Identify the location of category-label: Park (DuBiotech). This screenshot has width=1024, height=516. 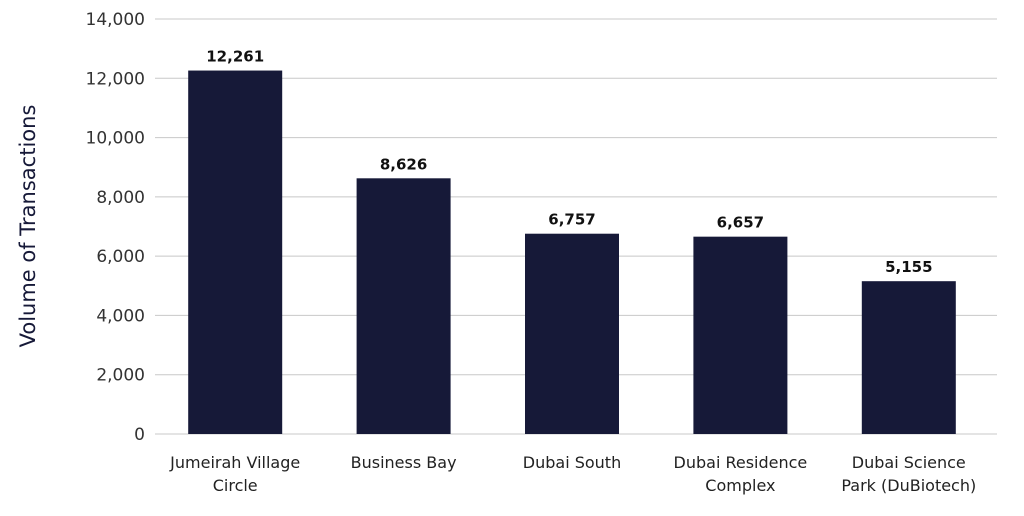
(908, 485).